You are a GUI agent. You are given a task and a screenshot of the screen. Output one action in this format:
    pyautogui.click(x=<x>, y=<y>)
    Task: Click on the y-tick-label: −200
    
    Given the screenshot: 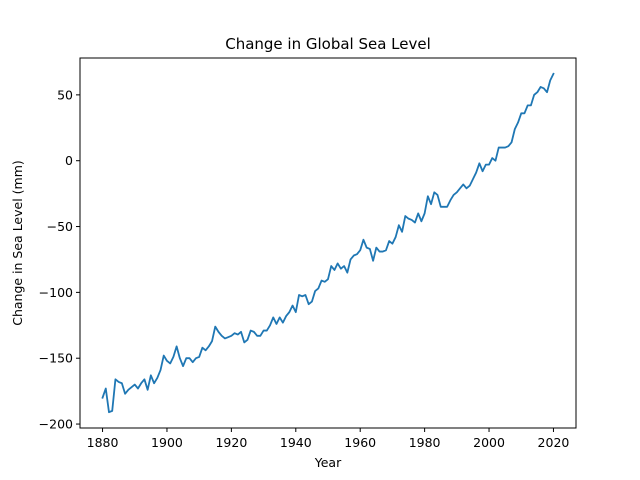 What is the action you would take?
    pyautogui.click(x=56, y=424)
    